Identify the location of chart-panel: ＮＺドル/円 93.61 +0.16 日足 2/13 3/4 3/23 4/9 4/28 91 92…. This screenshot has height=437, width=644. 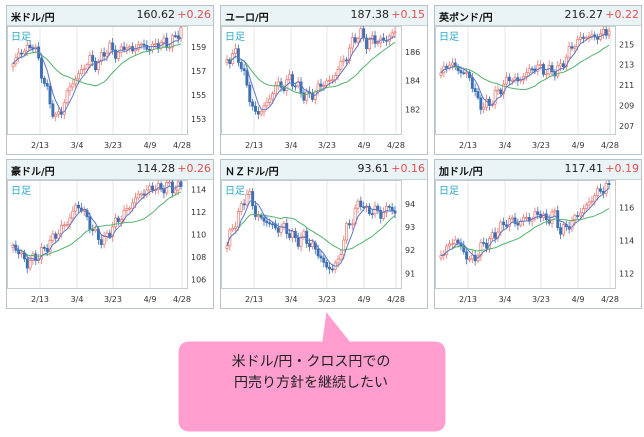
(324, 234).